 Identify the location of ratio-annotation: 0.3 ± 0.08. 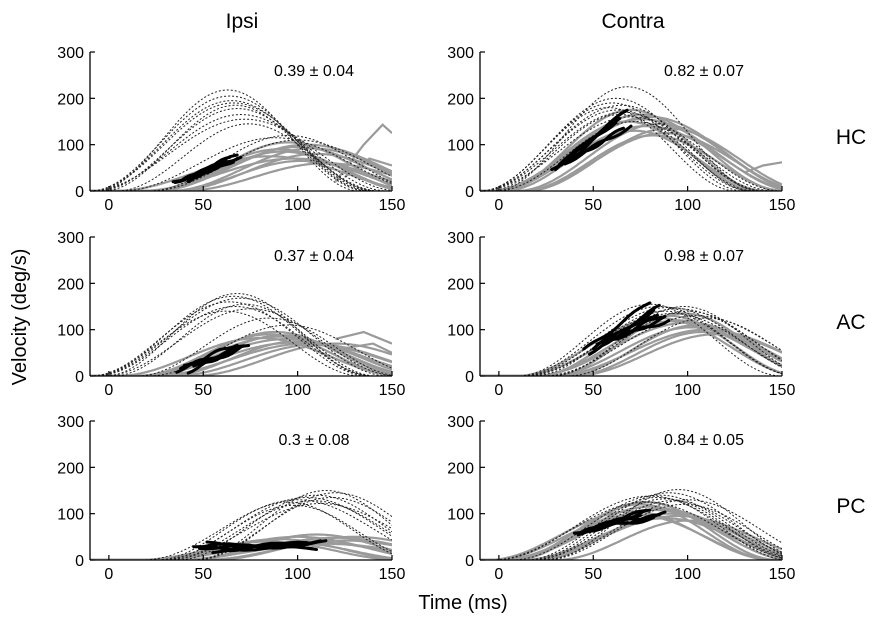
(313, 440).